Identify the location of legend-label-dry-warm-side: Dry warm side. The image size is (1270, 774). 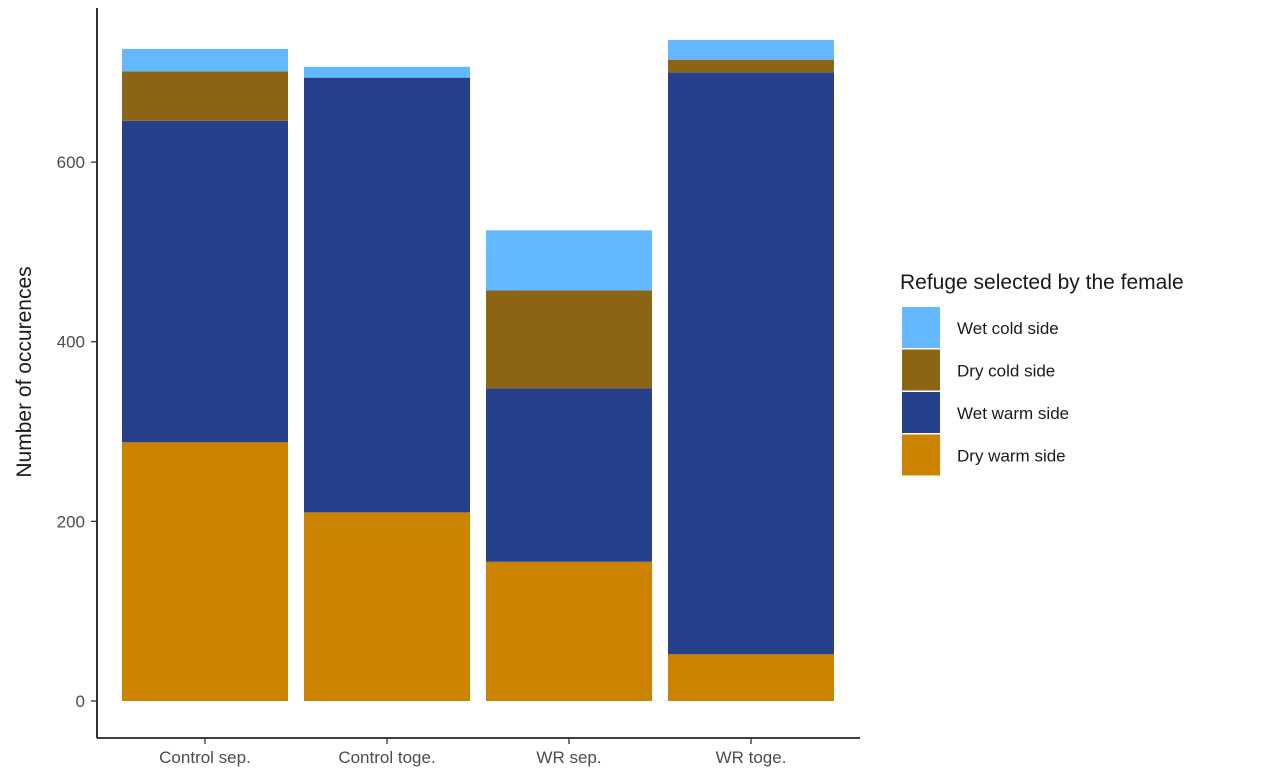
(1011, 456).